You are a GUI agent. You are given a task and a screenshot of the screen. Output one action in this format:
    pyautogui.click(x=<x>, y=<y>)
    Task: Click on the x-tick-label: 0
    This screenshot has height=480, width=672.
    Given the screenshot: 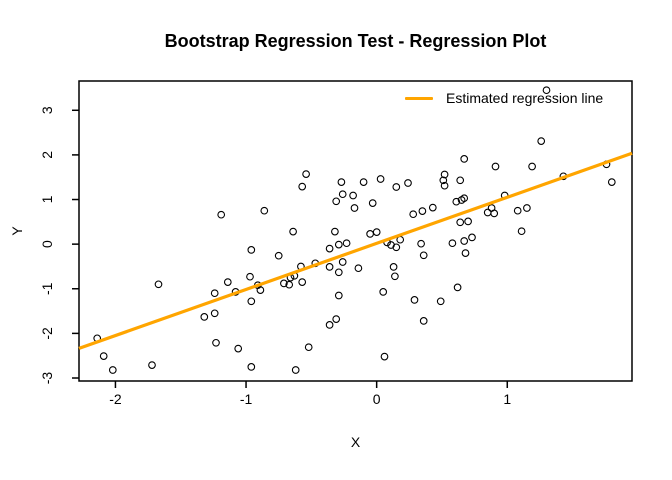 What is the action you would take?
    pyautogui.click(x=377, y=399)
    